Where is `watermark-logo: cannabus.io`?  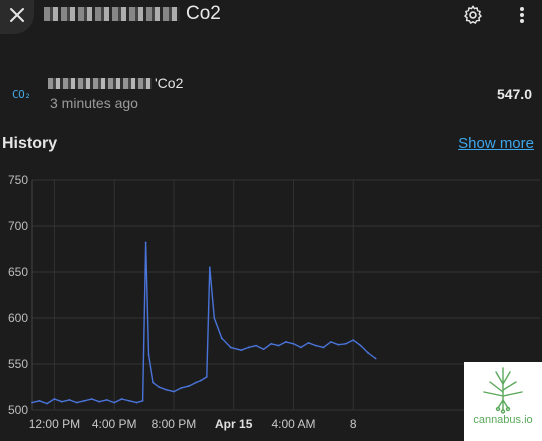 watermark-logo: cannabus.io is located at coordinates (503, 401).